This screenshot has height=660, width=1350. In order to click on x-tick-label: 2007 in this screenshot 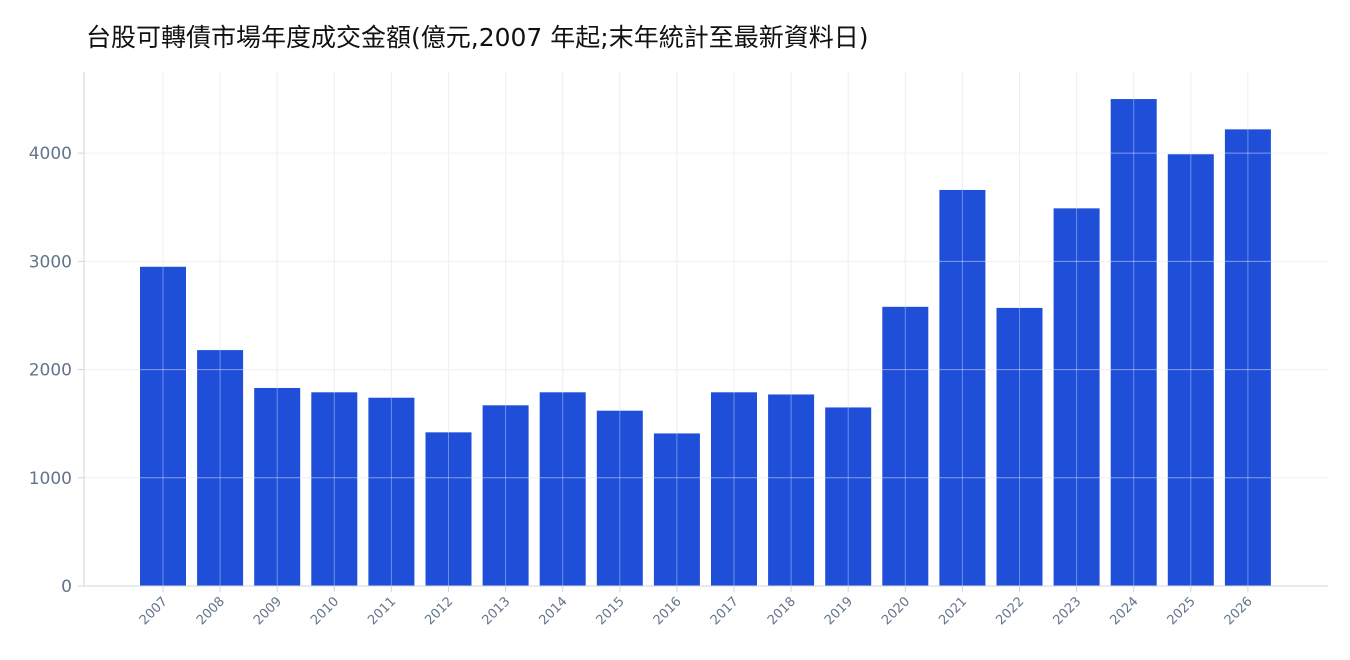, I will do `click(154, 611)`.